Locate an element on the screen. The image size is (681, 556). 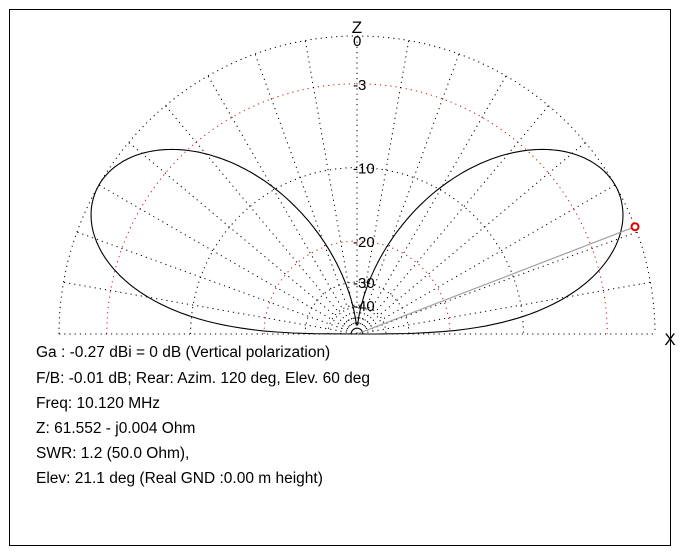
info-elevation: Elev: 21.1 deg (Real GND :0.00 m height) is located at coordinates (179, 478).